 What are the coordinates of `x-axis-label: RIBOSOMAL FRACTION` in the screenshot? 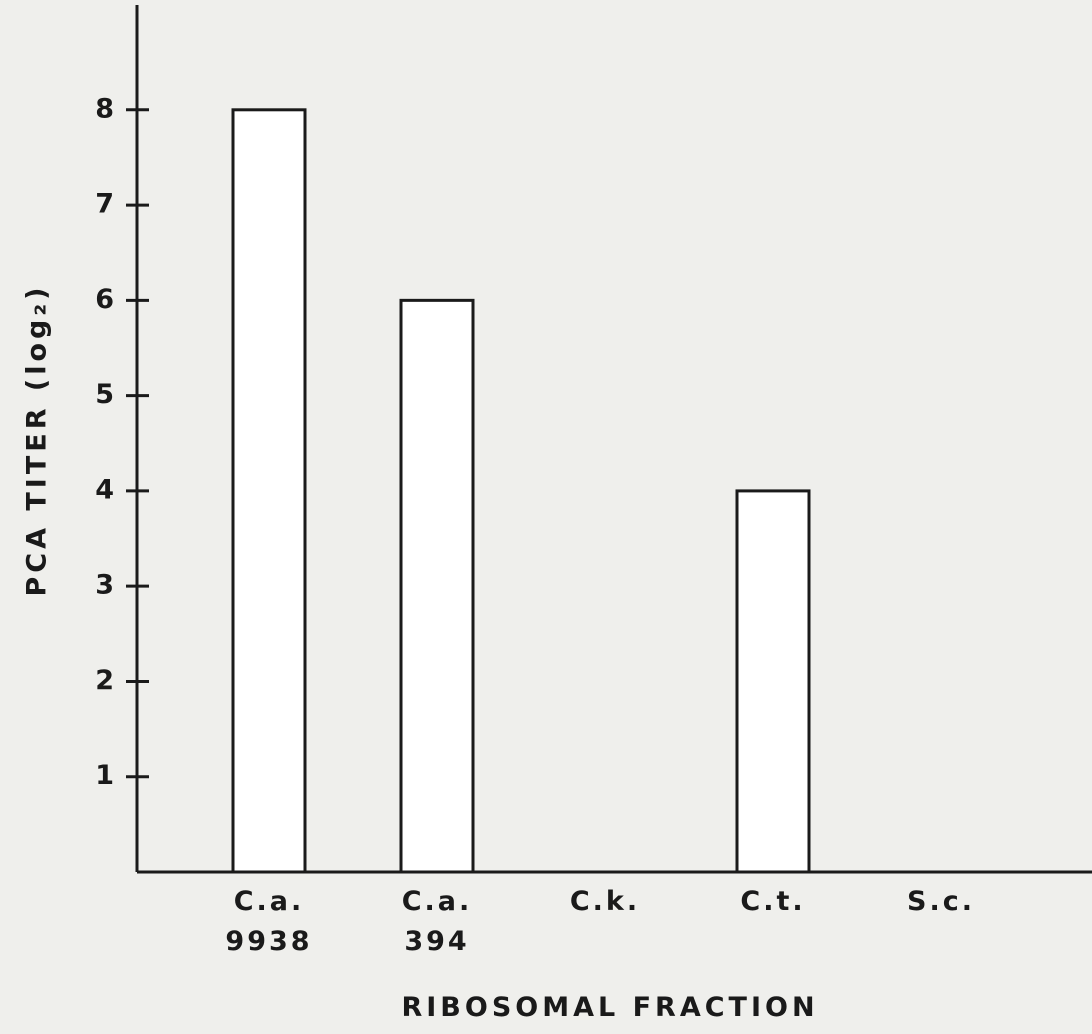 It's located at (610, 1007).